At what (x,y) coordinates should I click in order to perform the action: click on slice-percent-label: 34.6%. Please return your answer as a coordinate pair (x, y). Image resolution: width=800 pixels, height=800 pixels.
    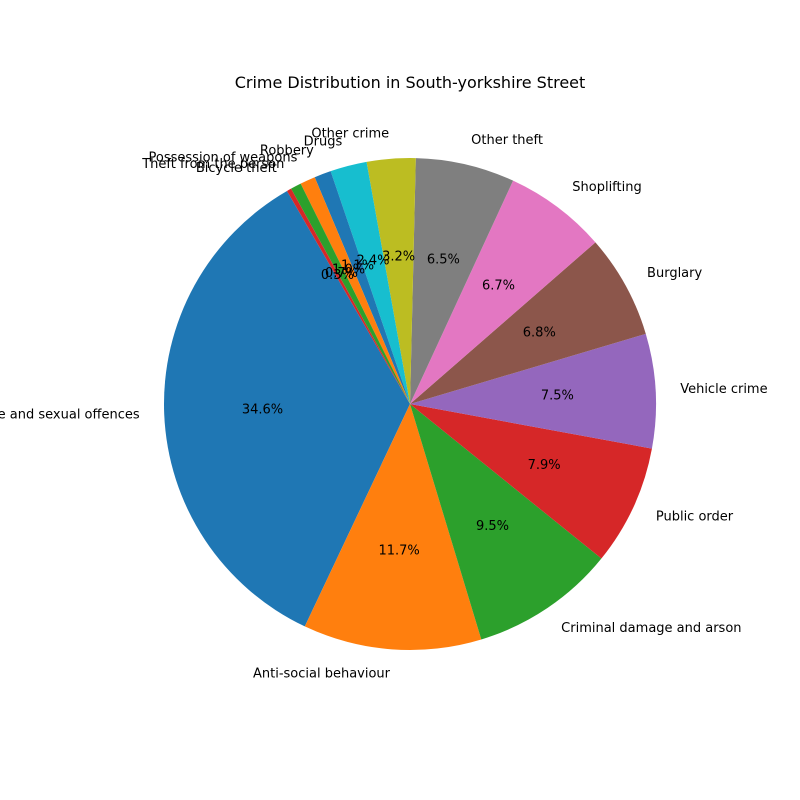
    Looking at the image, I should click on (262, 410).